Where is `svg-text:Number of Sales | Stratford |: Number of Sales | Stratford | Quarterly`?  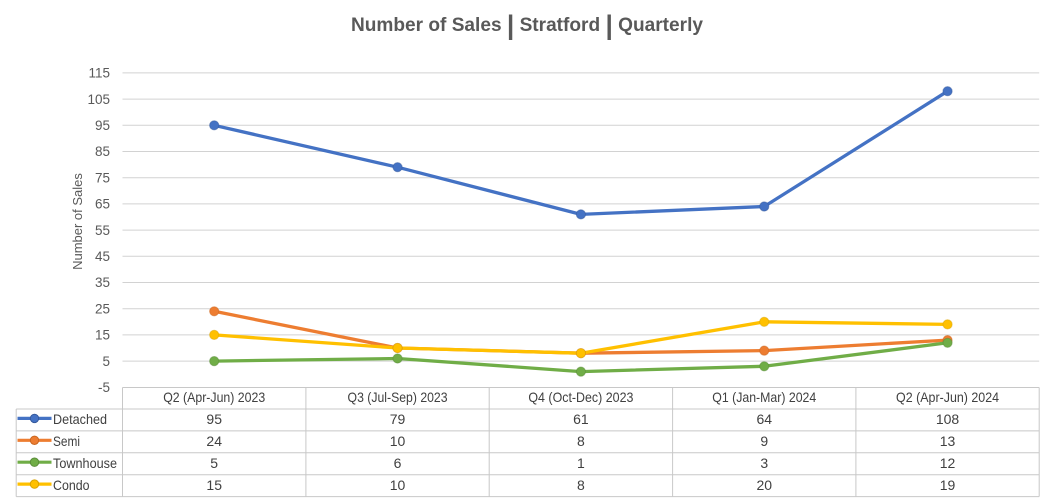 svg-text:Number of Sales | Stratford |: Number of Sales | Stratford | Quarterly is located at coordinates (527, 25).